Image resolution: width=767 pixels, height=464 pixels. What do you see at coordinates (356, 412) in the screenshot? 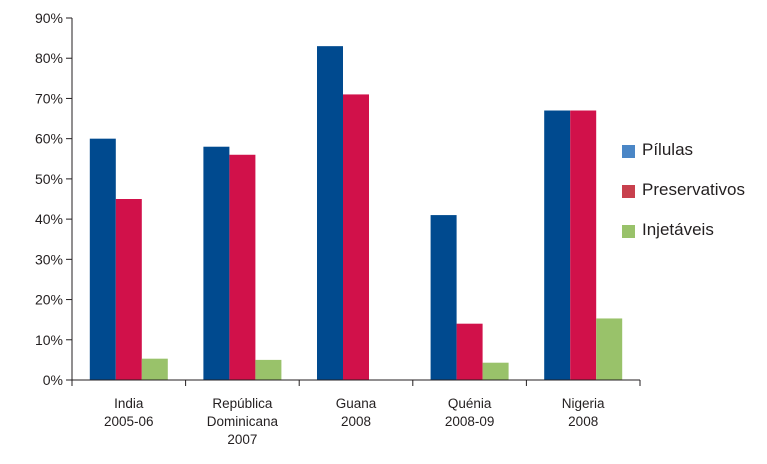
I see `x-category-label: Guana 2008` at bounding box center [356, 412].